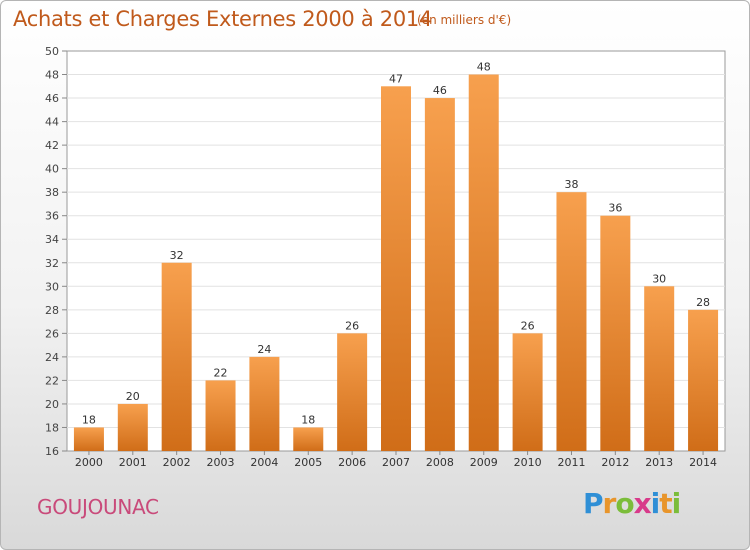 The image size is (750, 550). I want to click on x-tick-label: 2002, so click(177, 462).